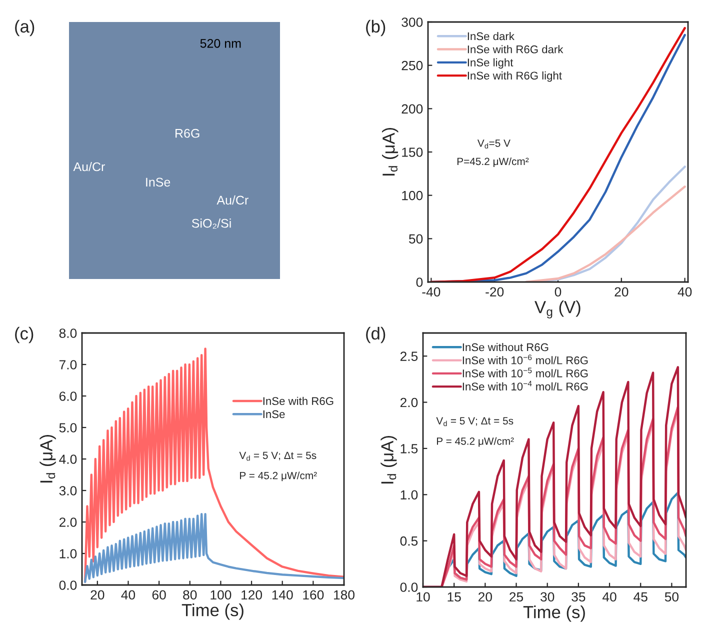 The image size is (701, 634). I want to click on x-tick-label: 35, so click(579, 597).